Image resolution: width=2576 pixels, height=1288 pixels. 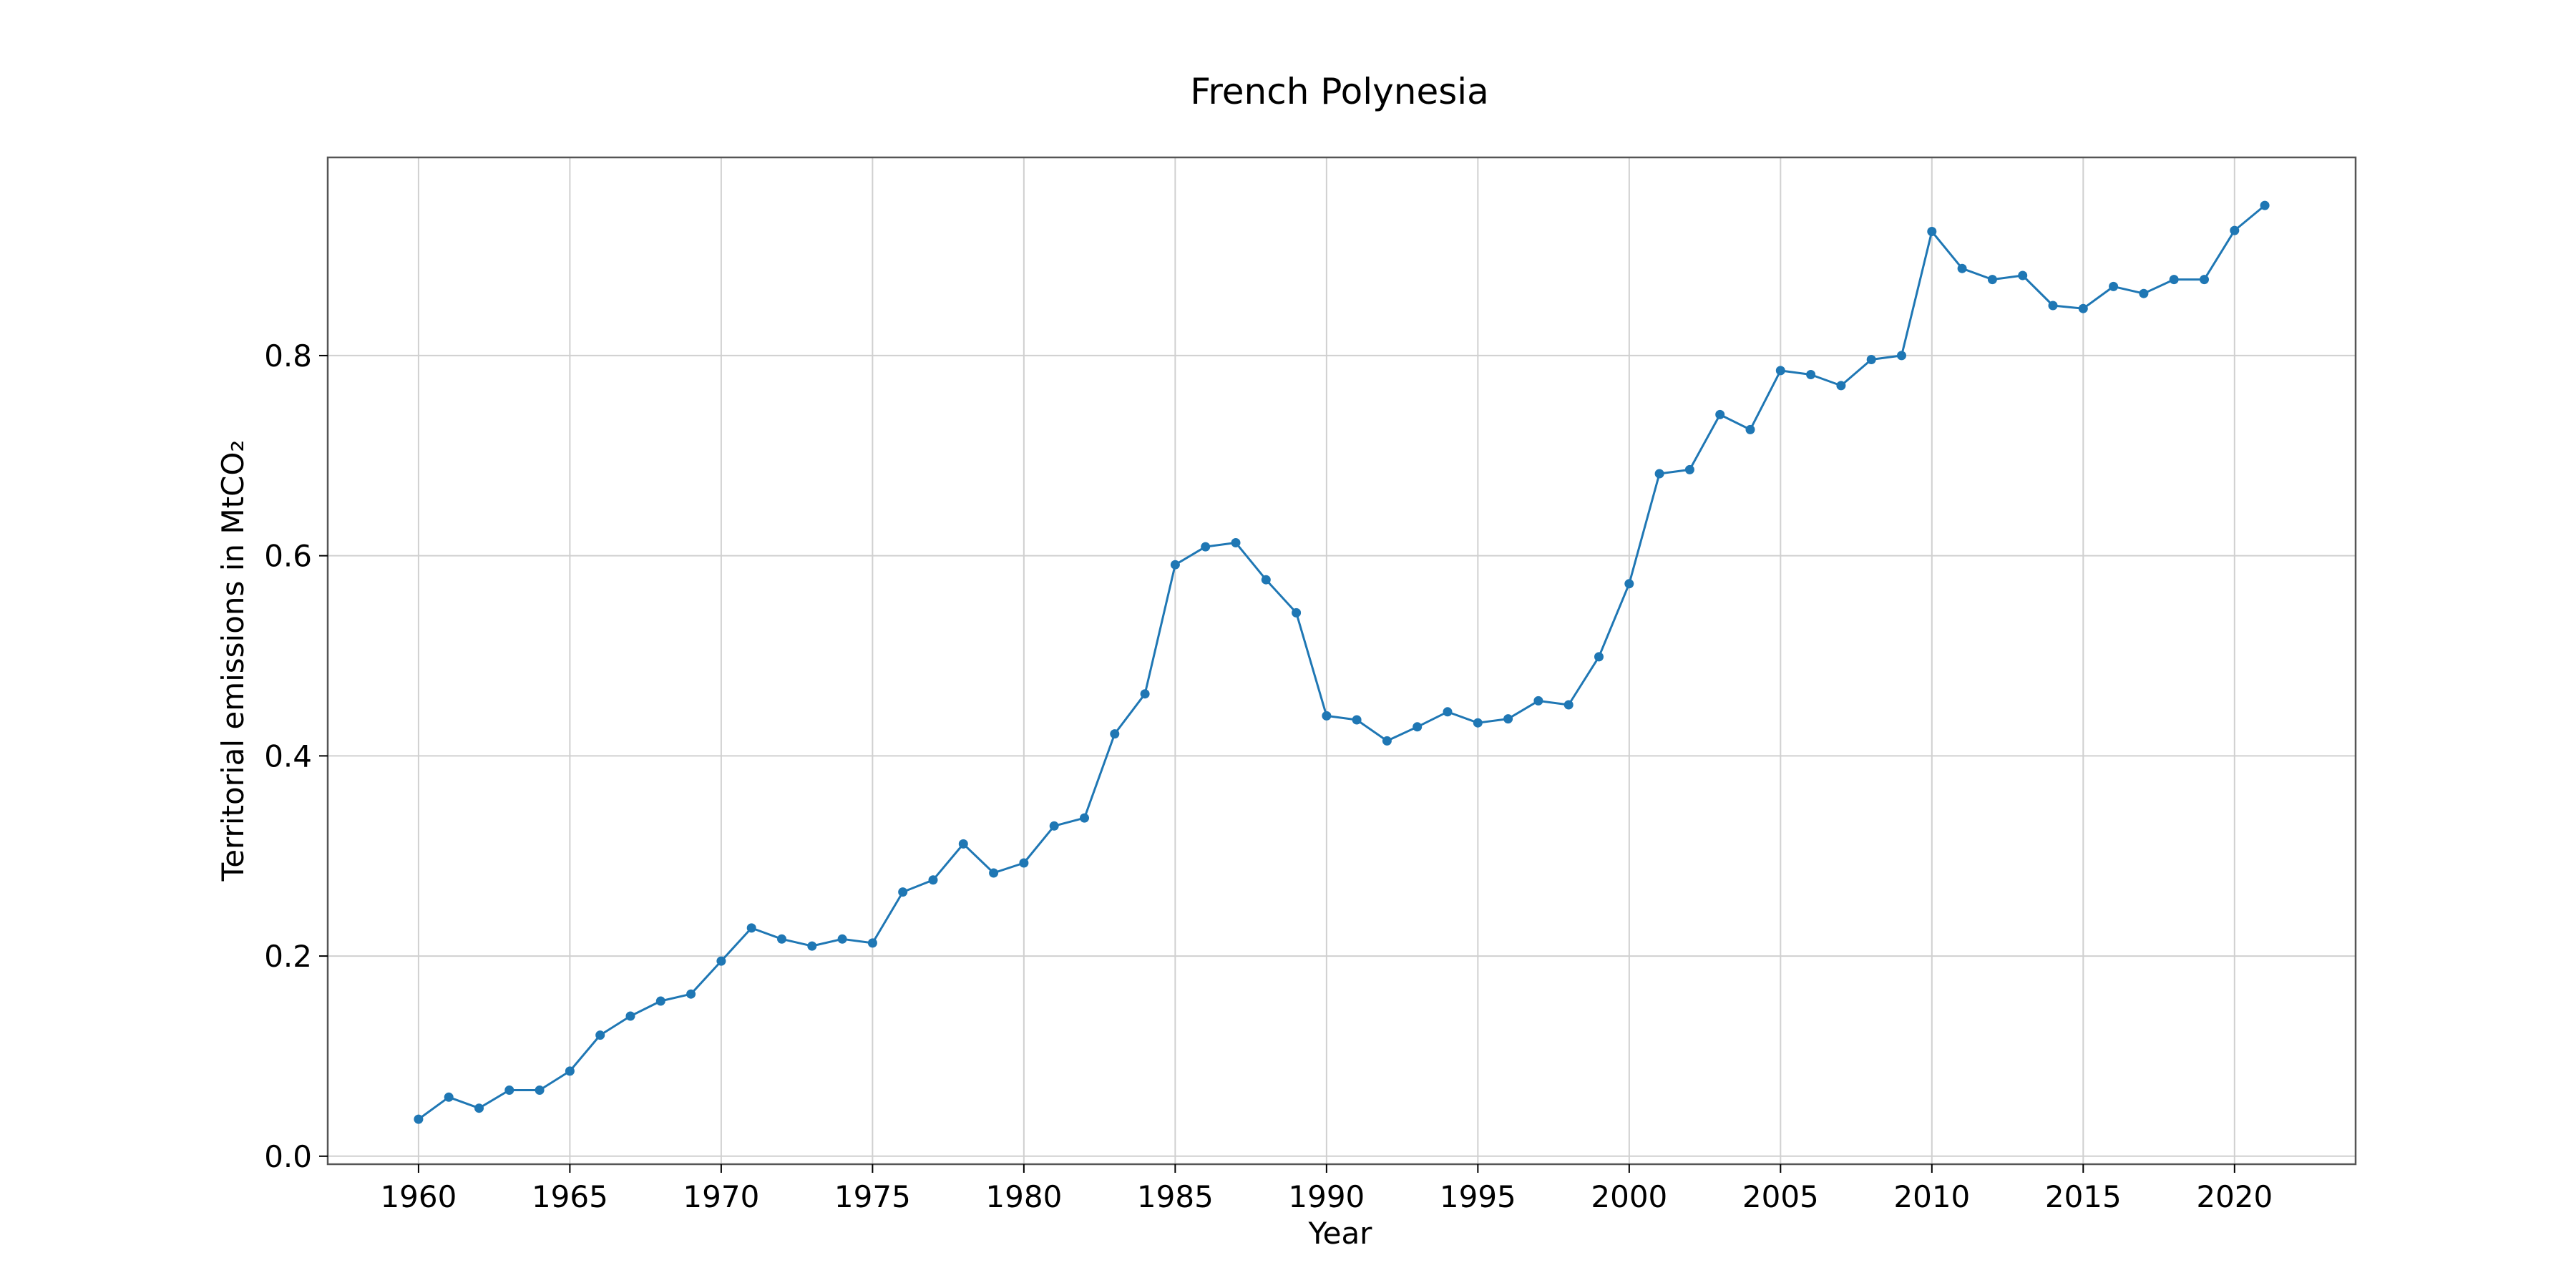 I want to click on x-axis-label: Year, so click(x=1340, y=1233).